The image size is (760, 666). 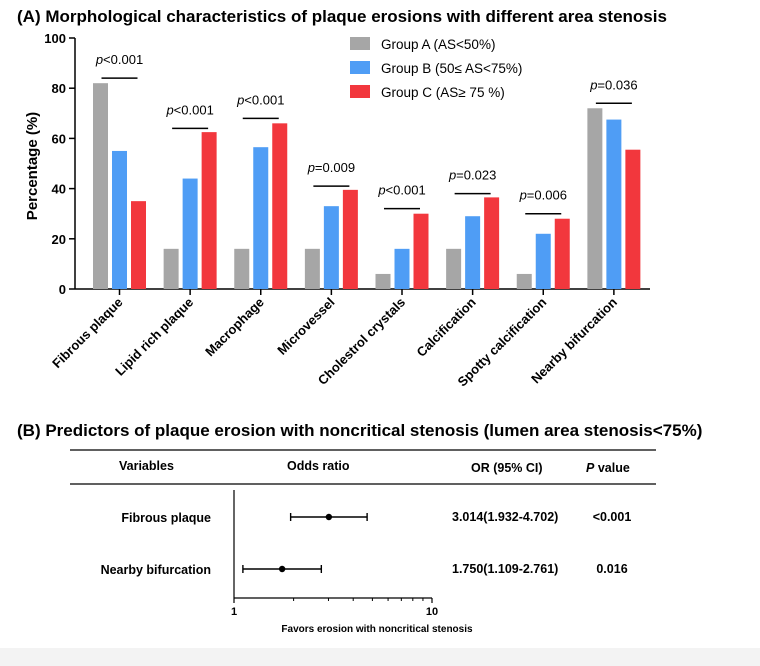 What do you see at coordinates (380, 657) in the screenshot?
I see `bottom-band` at bounding box center [380, 657].